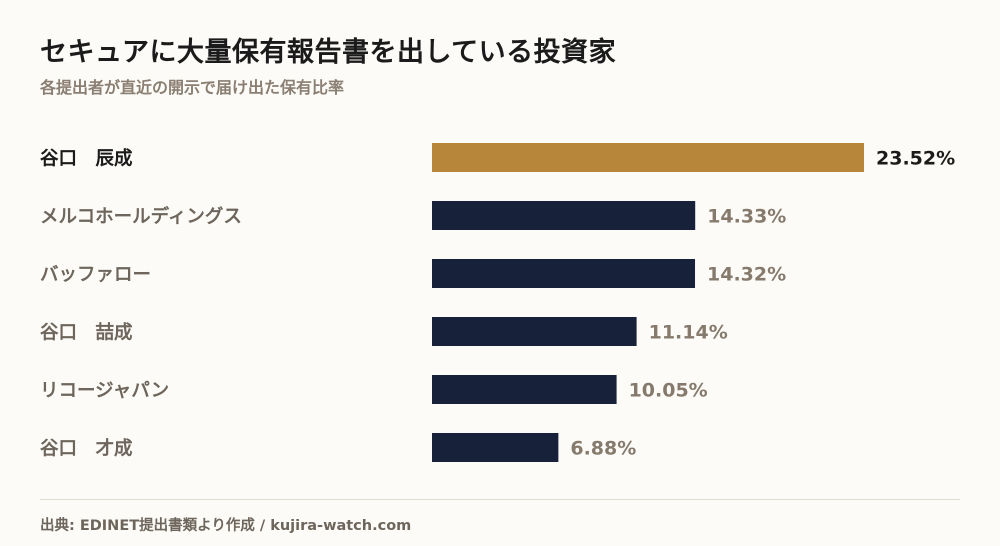  Describe the element at coordinates (915, 159) in the screenshot. I see `value-label: 23.52%` at that location.